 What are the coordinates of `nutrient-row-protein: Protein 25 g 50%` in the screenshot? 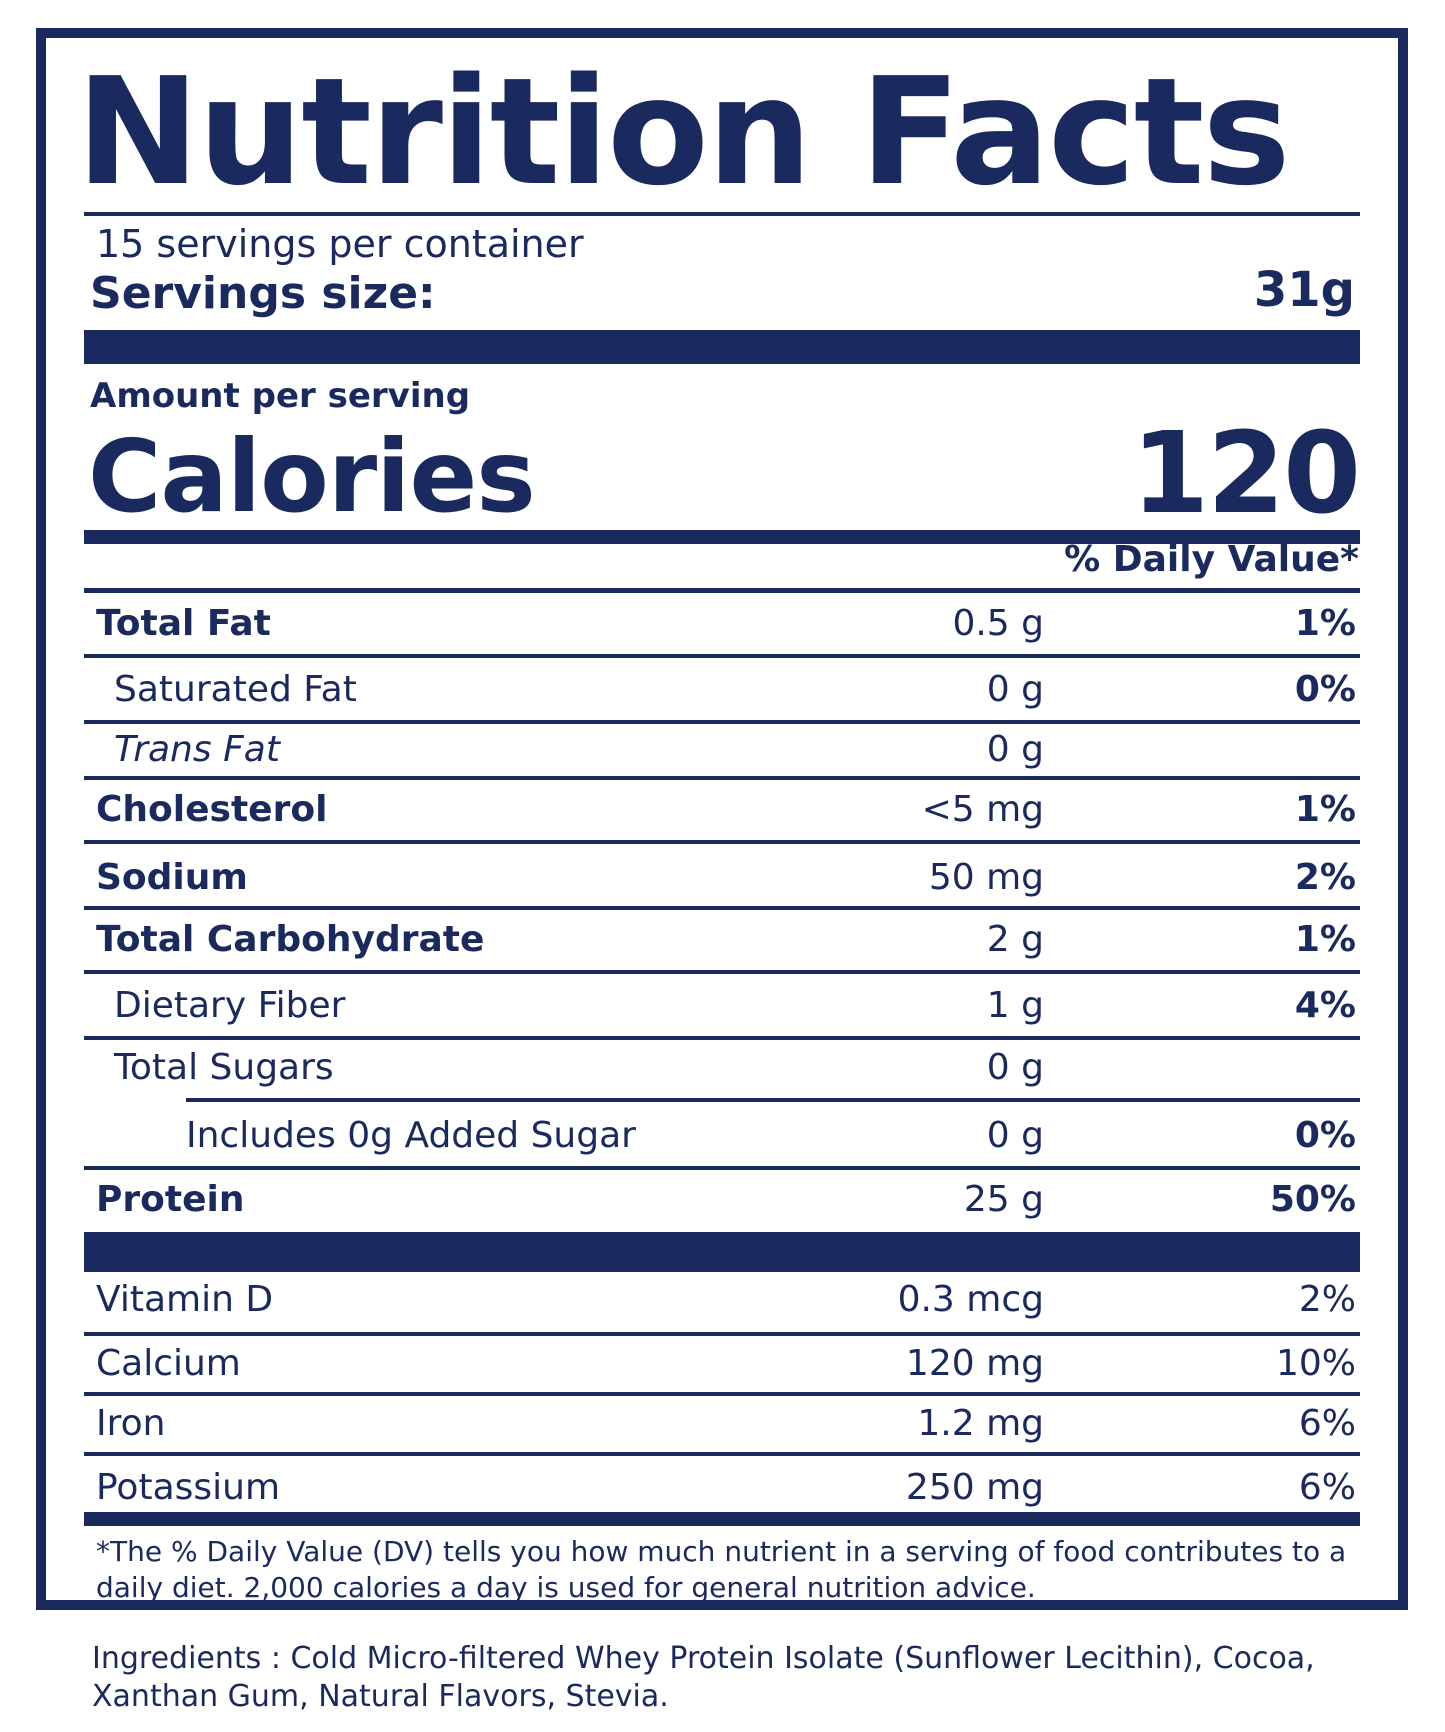 It's located at (722, 1199).